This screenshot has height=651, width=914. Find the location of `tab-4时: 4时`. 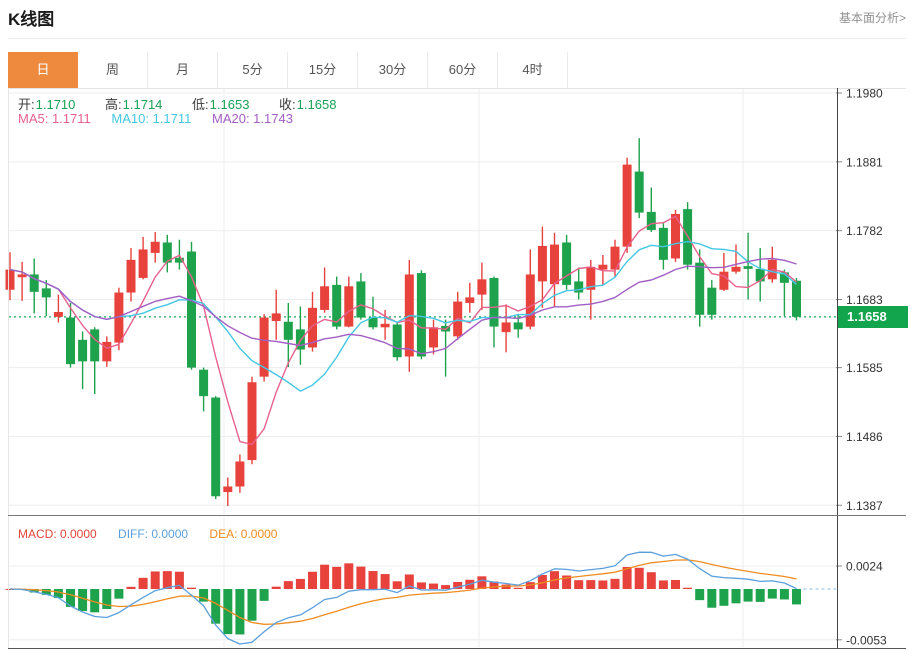

tab-4时: 4时 is located at coordinates (533, 70).